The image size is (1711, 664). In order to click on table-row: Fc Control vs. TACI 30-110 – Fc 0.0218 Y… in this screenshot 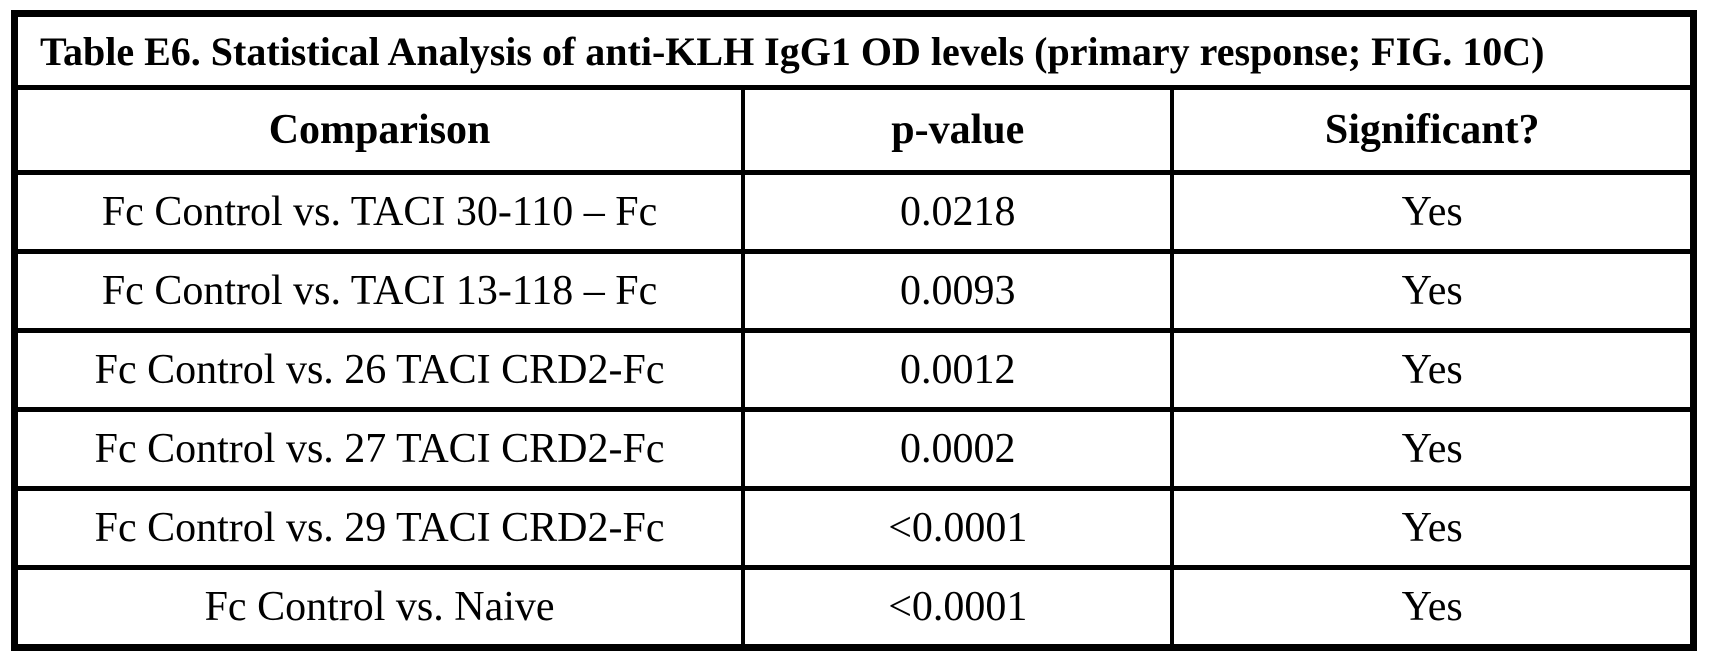, I will do `click(854, 212)`.